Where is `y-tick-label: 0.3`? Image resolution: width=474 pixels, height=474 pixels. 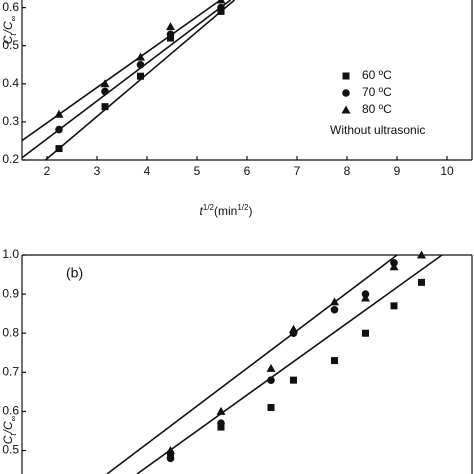 y-tick-label: 0.3 is located at coordinates (10, 121).